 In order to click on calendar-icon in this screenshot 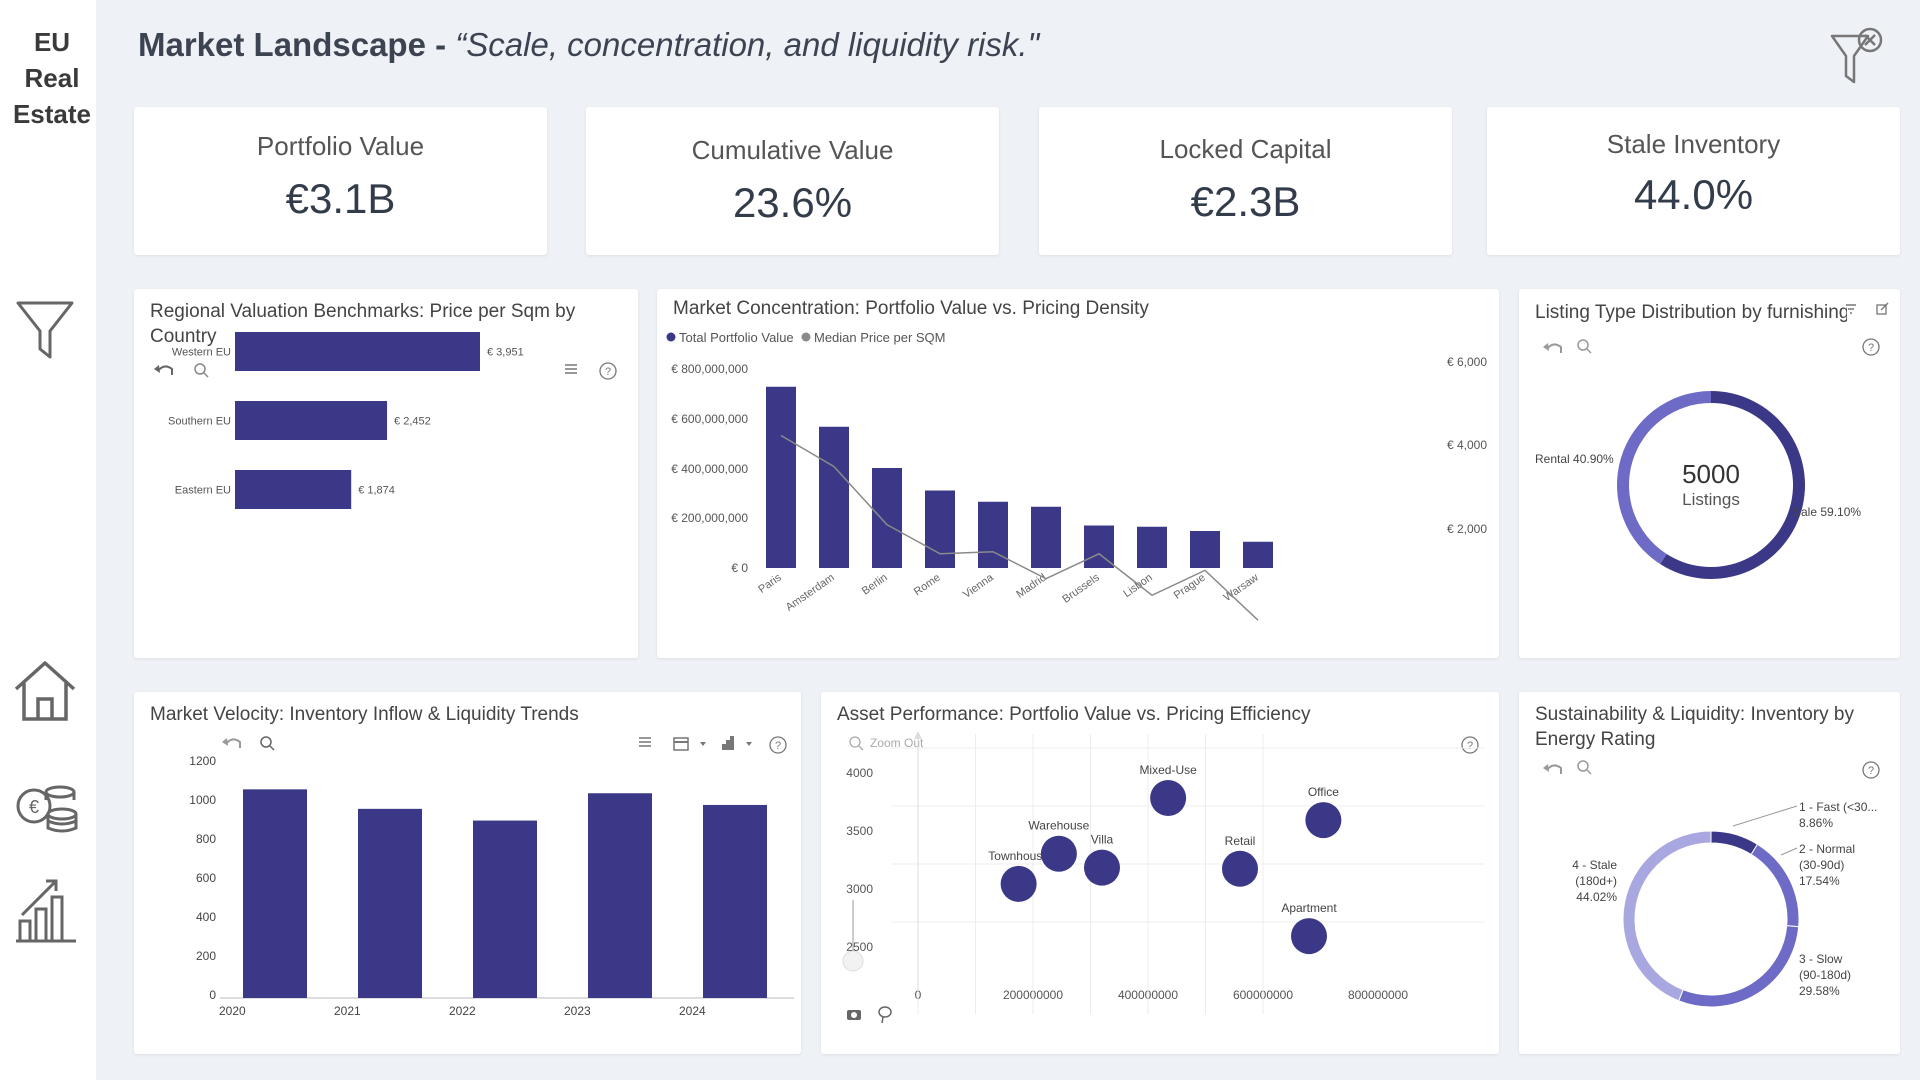, I will do `click(689, 744)`.